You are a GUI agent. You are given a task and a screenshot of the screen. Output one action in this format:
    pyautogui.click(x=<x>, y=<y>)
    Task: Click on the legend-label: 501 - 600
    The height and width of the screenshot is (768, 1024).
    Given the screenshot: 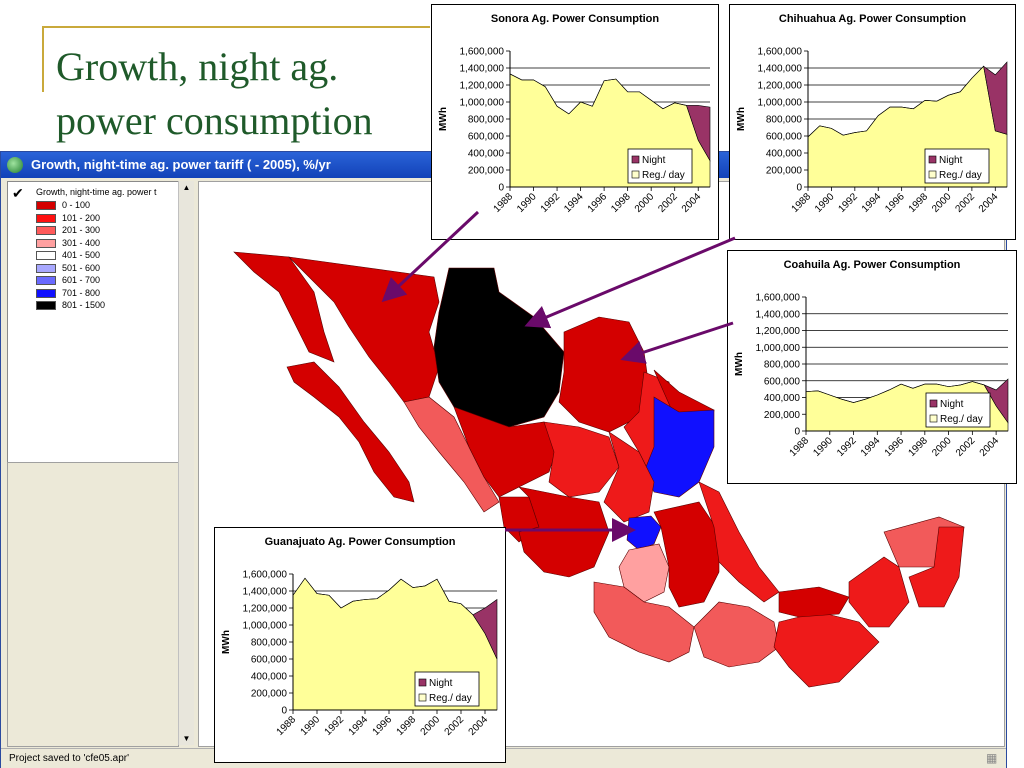 What is the action you would take?
    pyautogui.click(x=81, y=267)
    